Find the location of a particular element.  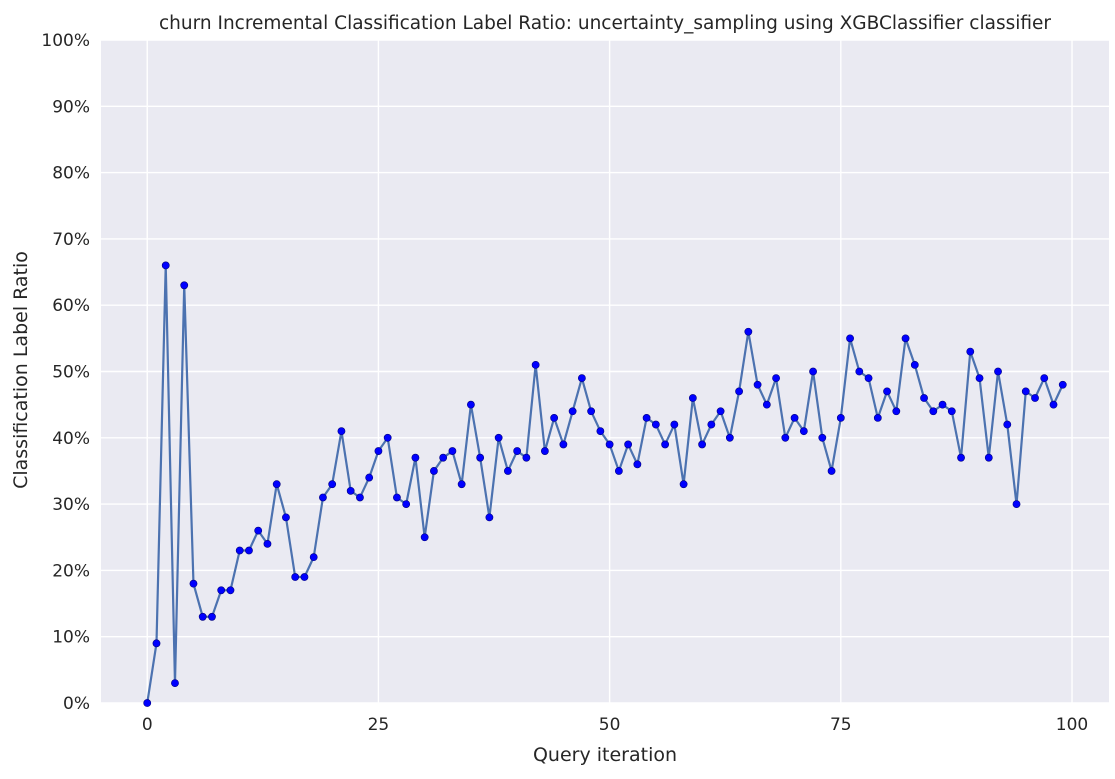

y-tick-label: 100% is located at coordinates (65, 41).